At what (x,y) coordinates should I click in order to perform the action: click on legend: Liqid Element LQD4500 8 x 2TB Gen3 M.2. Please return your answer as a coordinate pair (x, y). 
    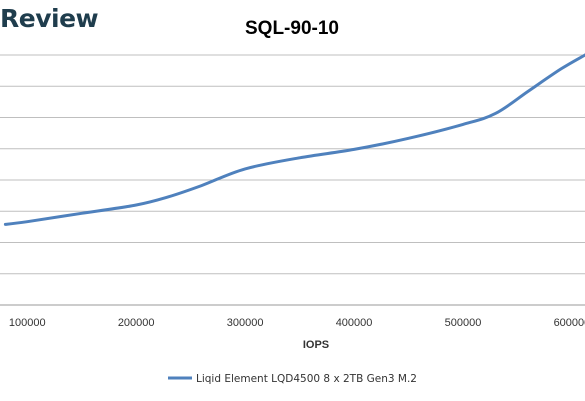
    Looking at the image, I should click on (292, 379).